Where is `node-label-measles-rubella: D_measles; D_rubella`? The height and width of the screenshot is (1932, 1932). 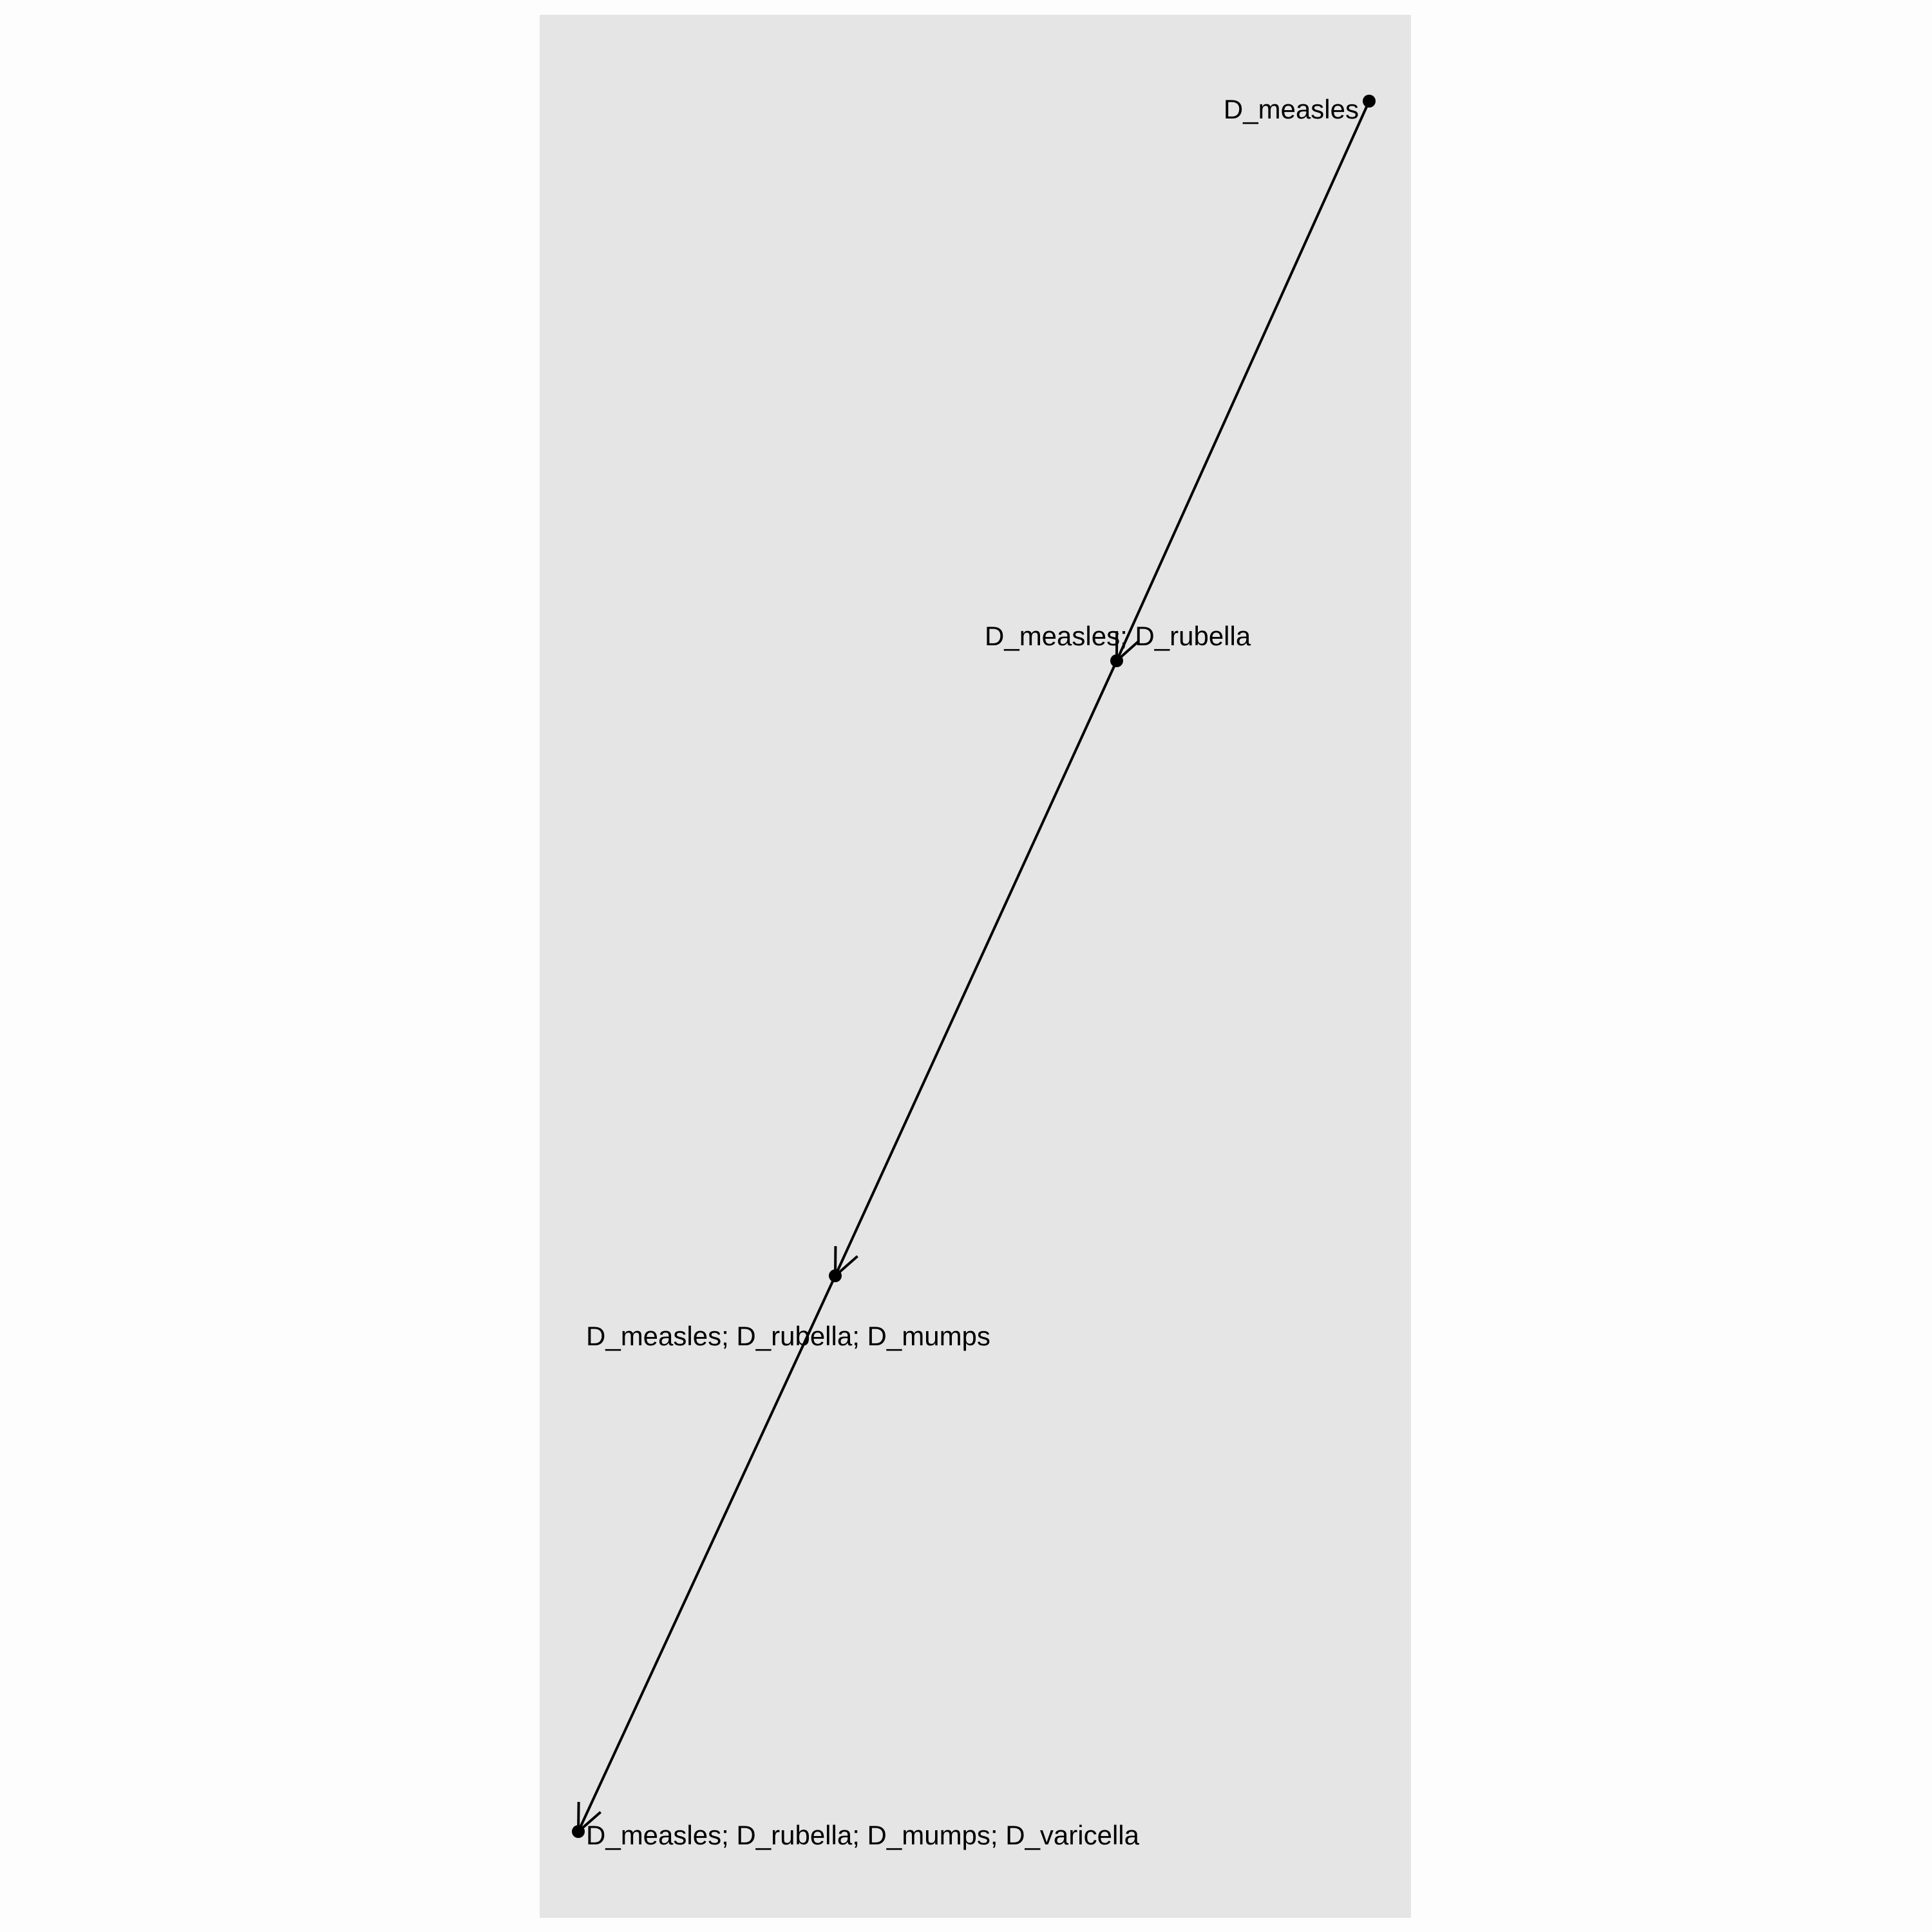 node-label-measles-rubella: D_measles; D_rubella is located at coordinates (1118, 636).